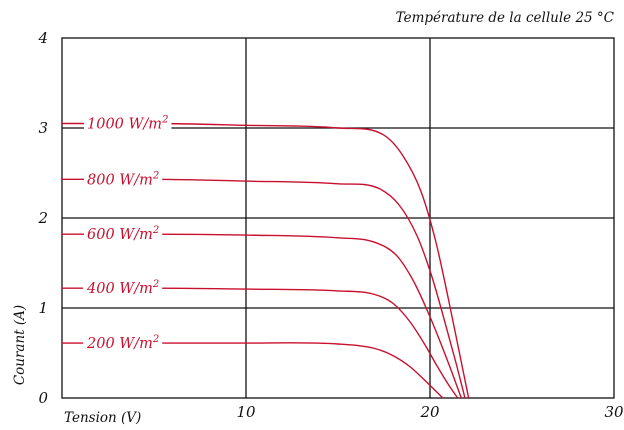 This screenshot has height=430, width=624. What do you see at coordinates (102, 418) in the screenshot?
I see `x-axis-title: Tension (V)` at bounding box center [102, 418].